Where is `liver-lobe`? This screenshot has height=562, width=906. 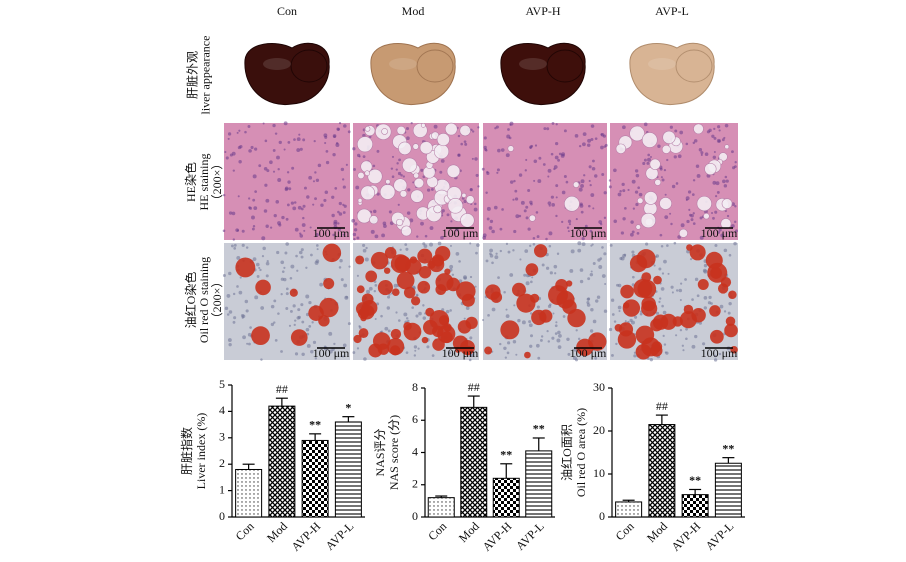 liver-lobe is located at coordinates (309, 66).